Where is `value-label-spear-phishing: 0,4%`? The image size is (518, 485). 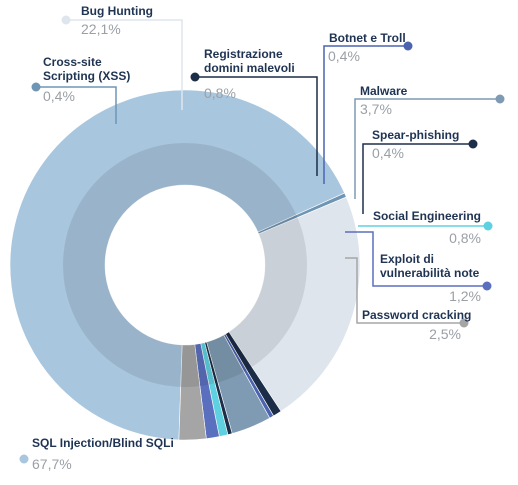
value-label-spear-phishing: 0,4% is located at coordinates (388, 153).